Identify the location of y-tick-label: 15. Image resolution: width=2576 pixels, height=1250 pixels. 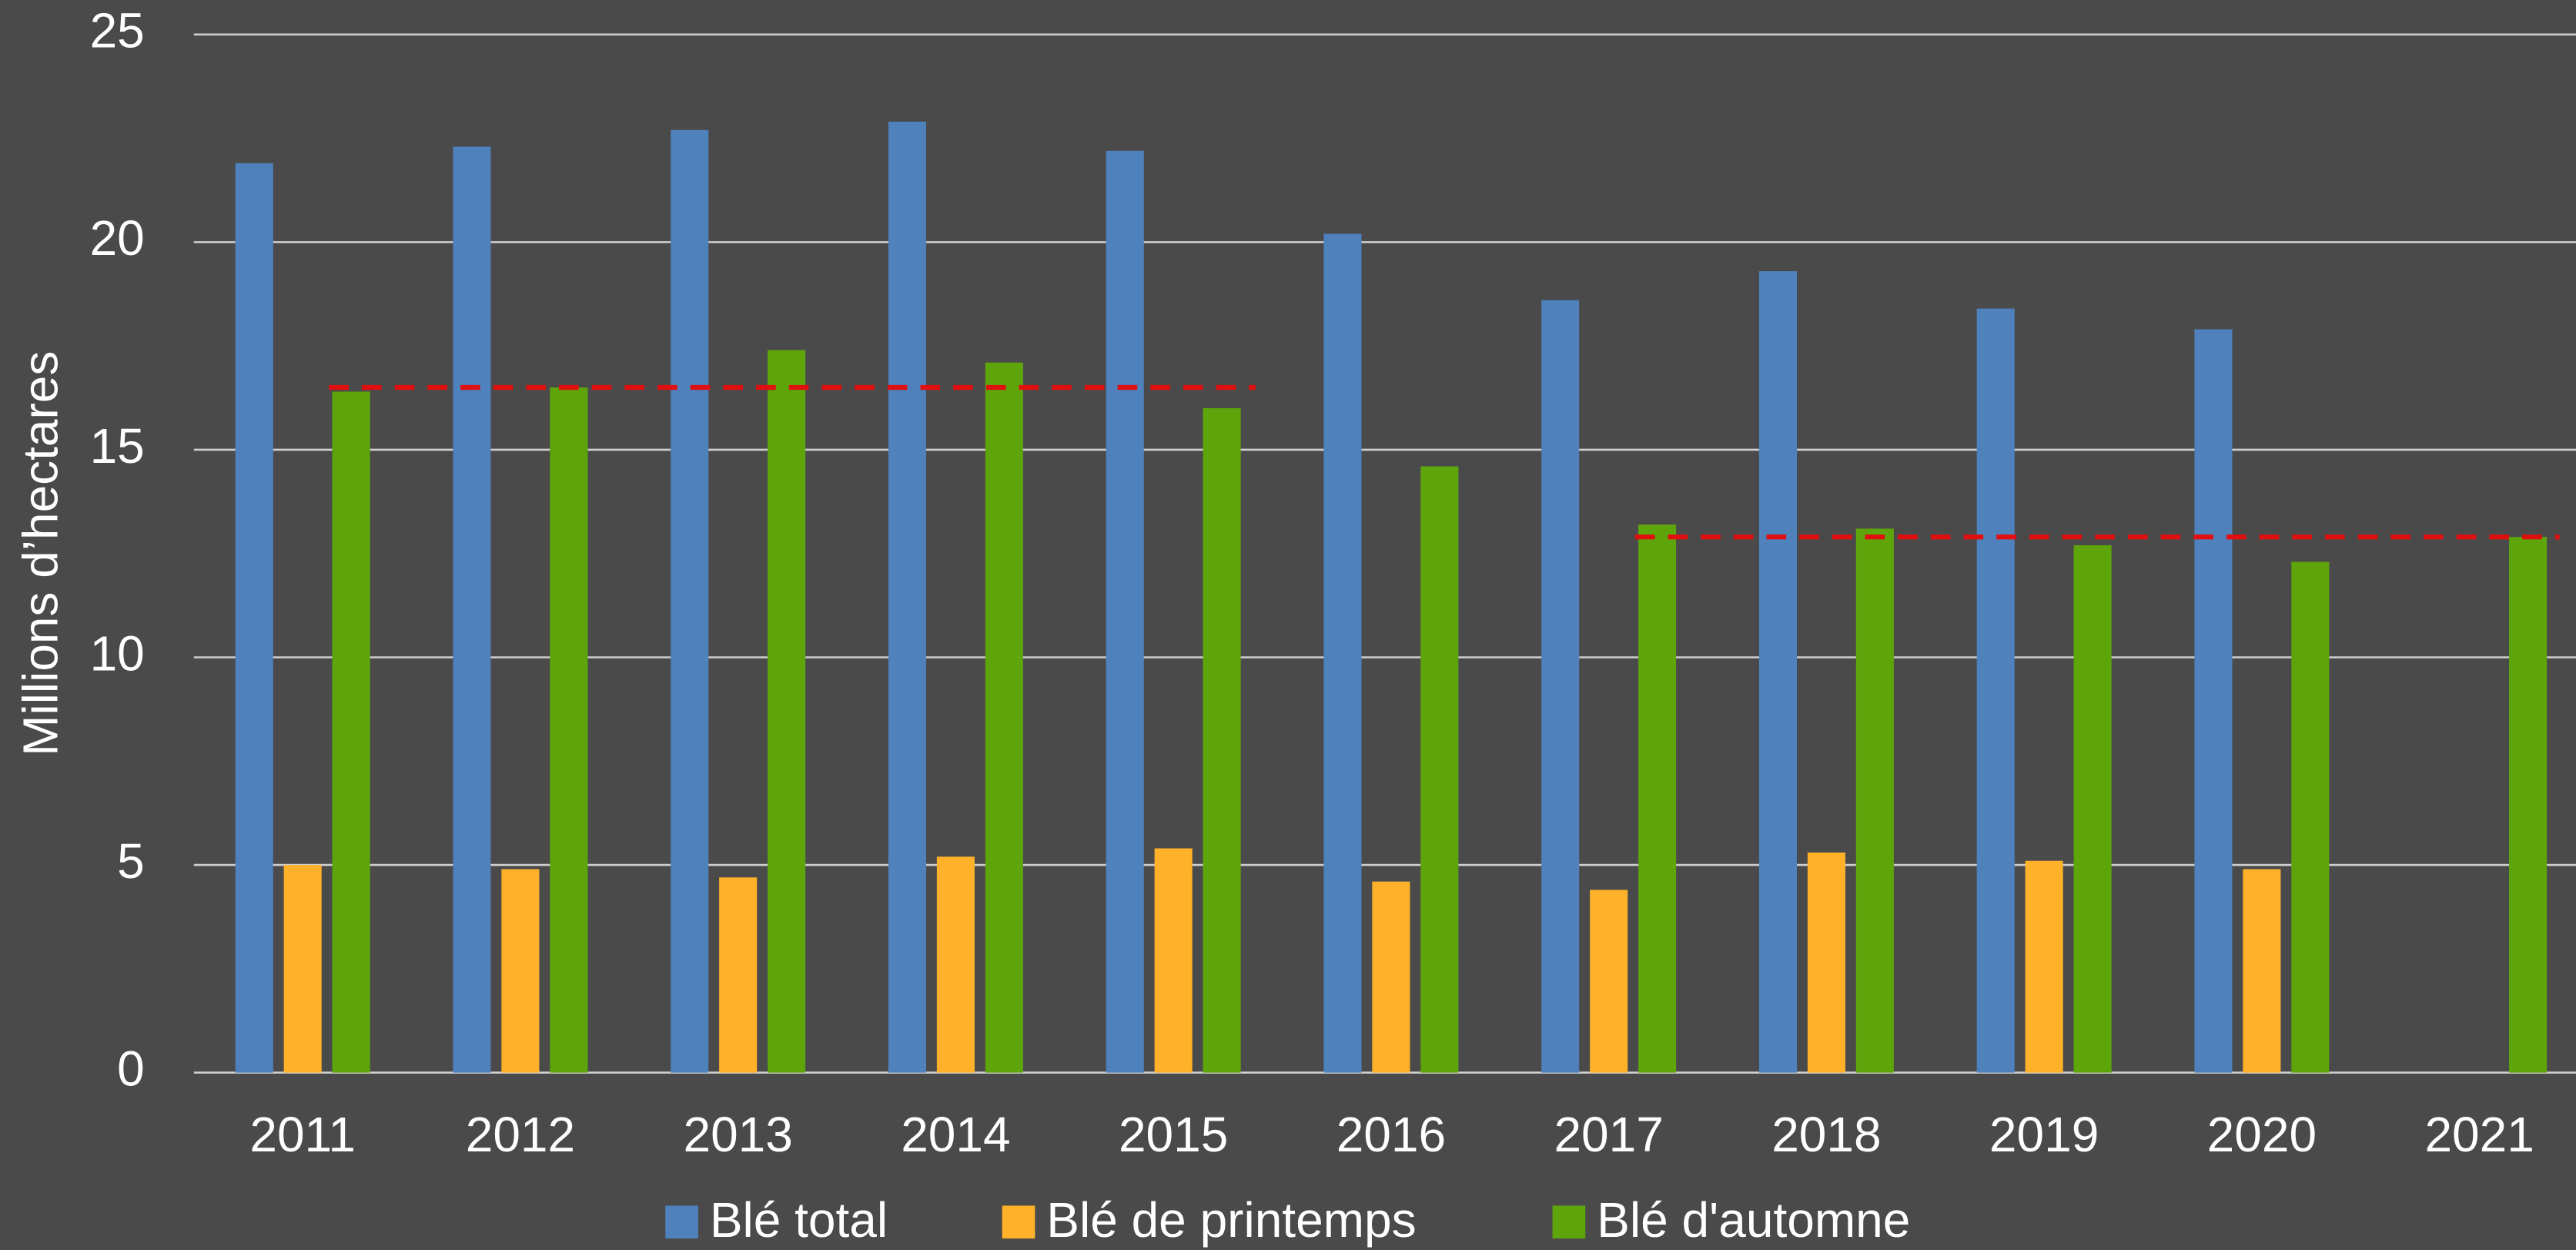
(117, 446).